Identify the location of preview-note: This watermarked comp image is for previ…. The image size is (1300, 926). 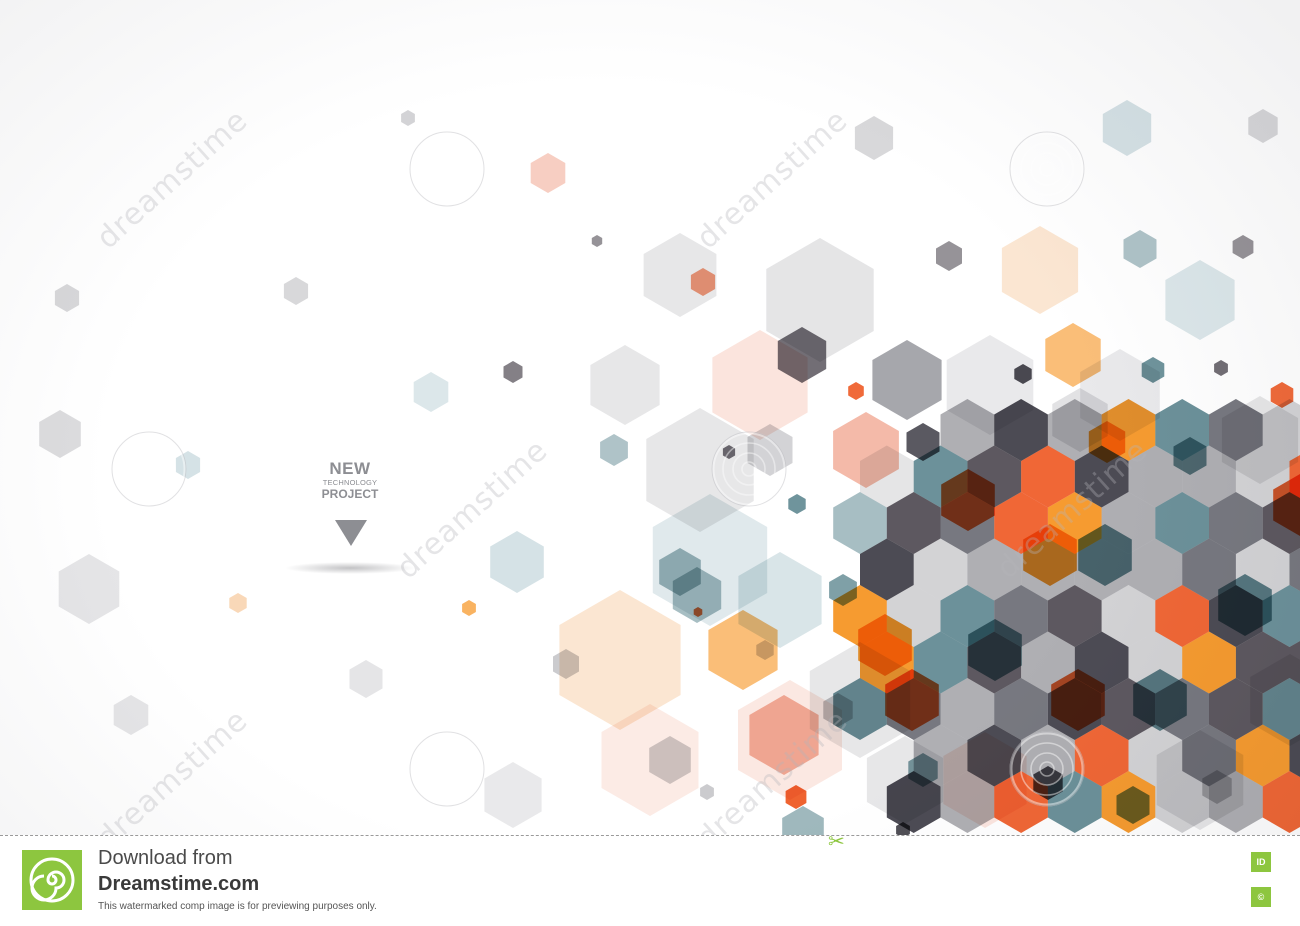
(237, 906).